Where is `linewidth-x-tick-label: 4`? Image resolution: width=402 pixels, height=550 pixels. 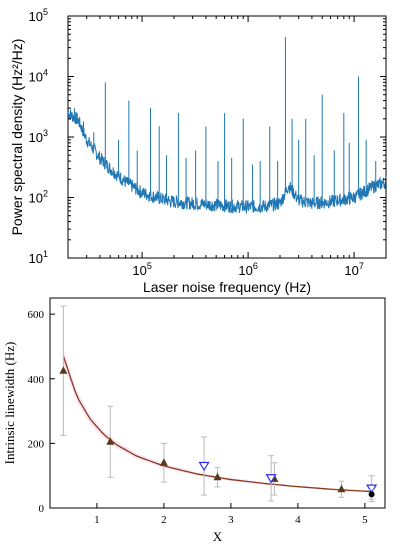 linewidth-x-tick-label: 4 is located at coordinates (298, 520).